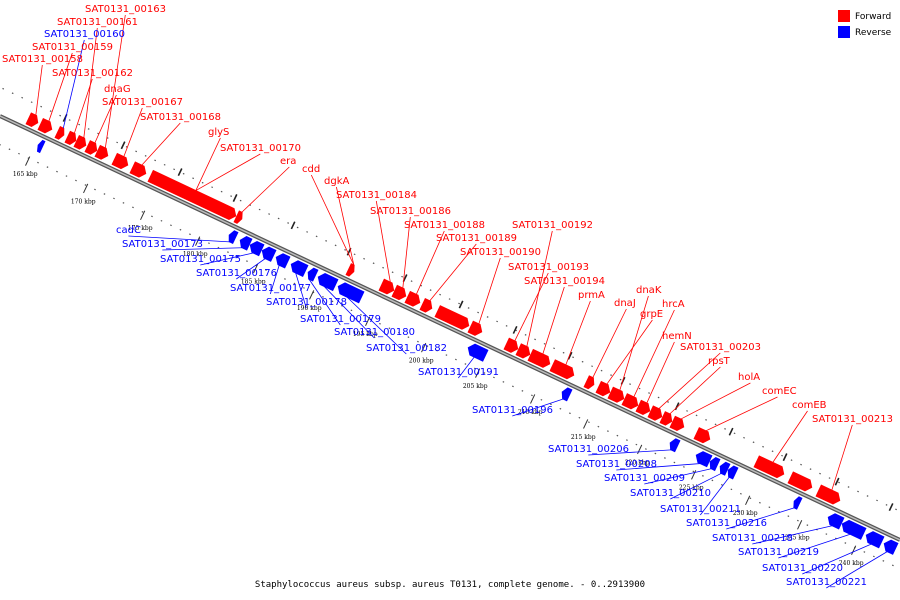 This screenshot has height=600, width=900. Describe the element at coordinates (873, 33) in the screenshot. I see `legend-label-reverse: Reverse` at that location.